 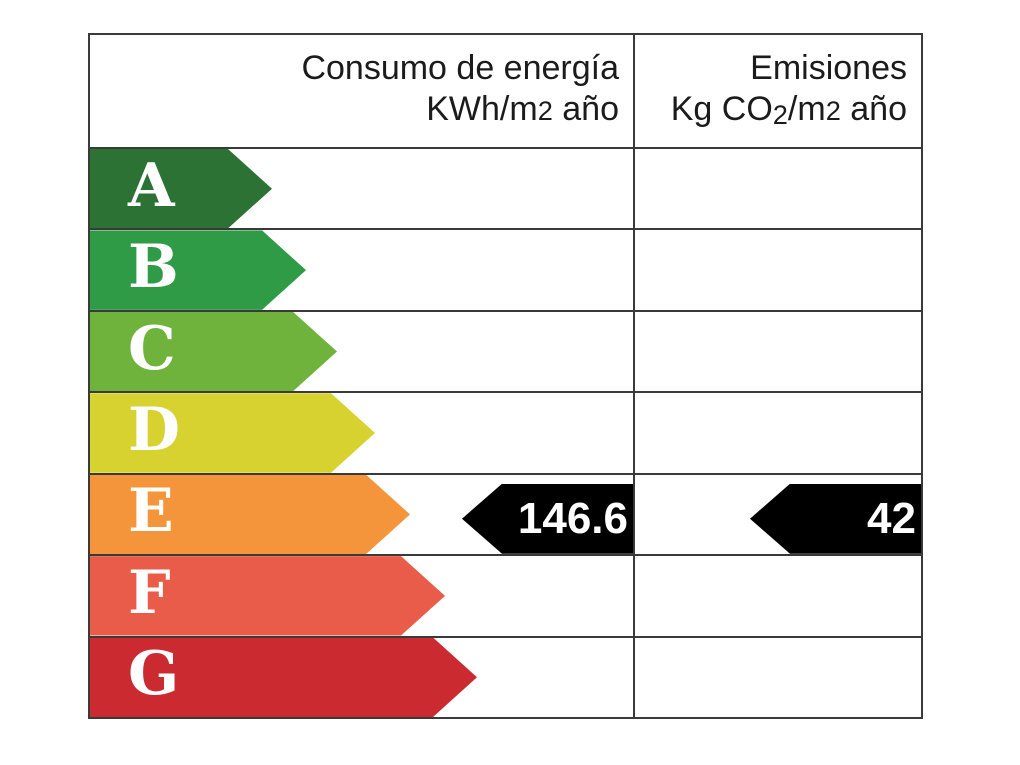 I want to click on consumption-unit: KWh/m2 año, so click(x=357, y=110).